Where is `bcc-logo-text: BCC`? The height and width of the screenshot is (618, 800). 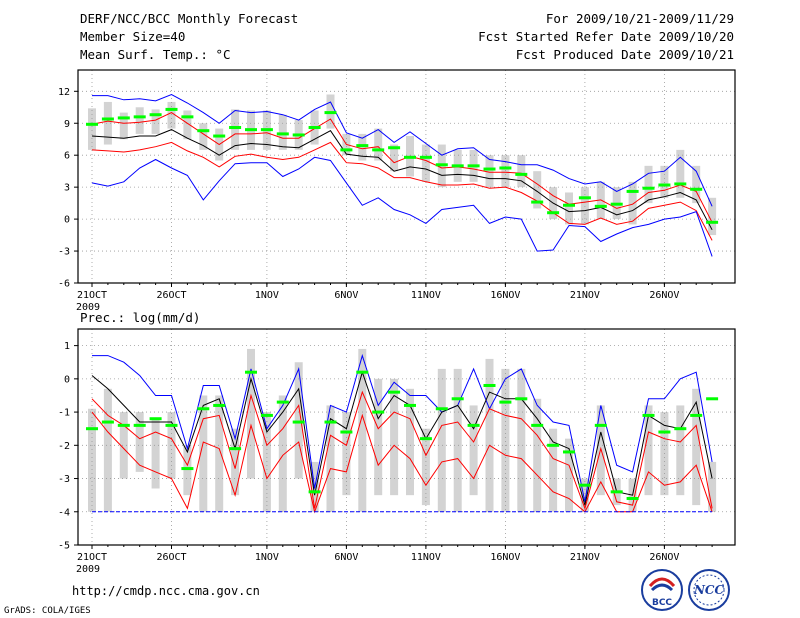 bcc-logo-text: BCC is located at coordinates (662, 603).